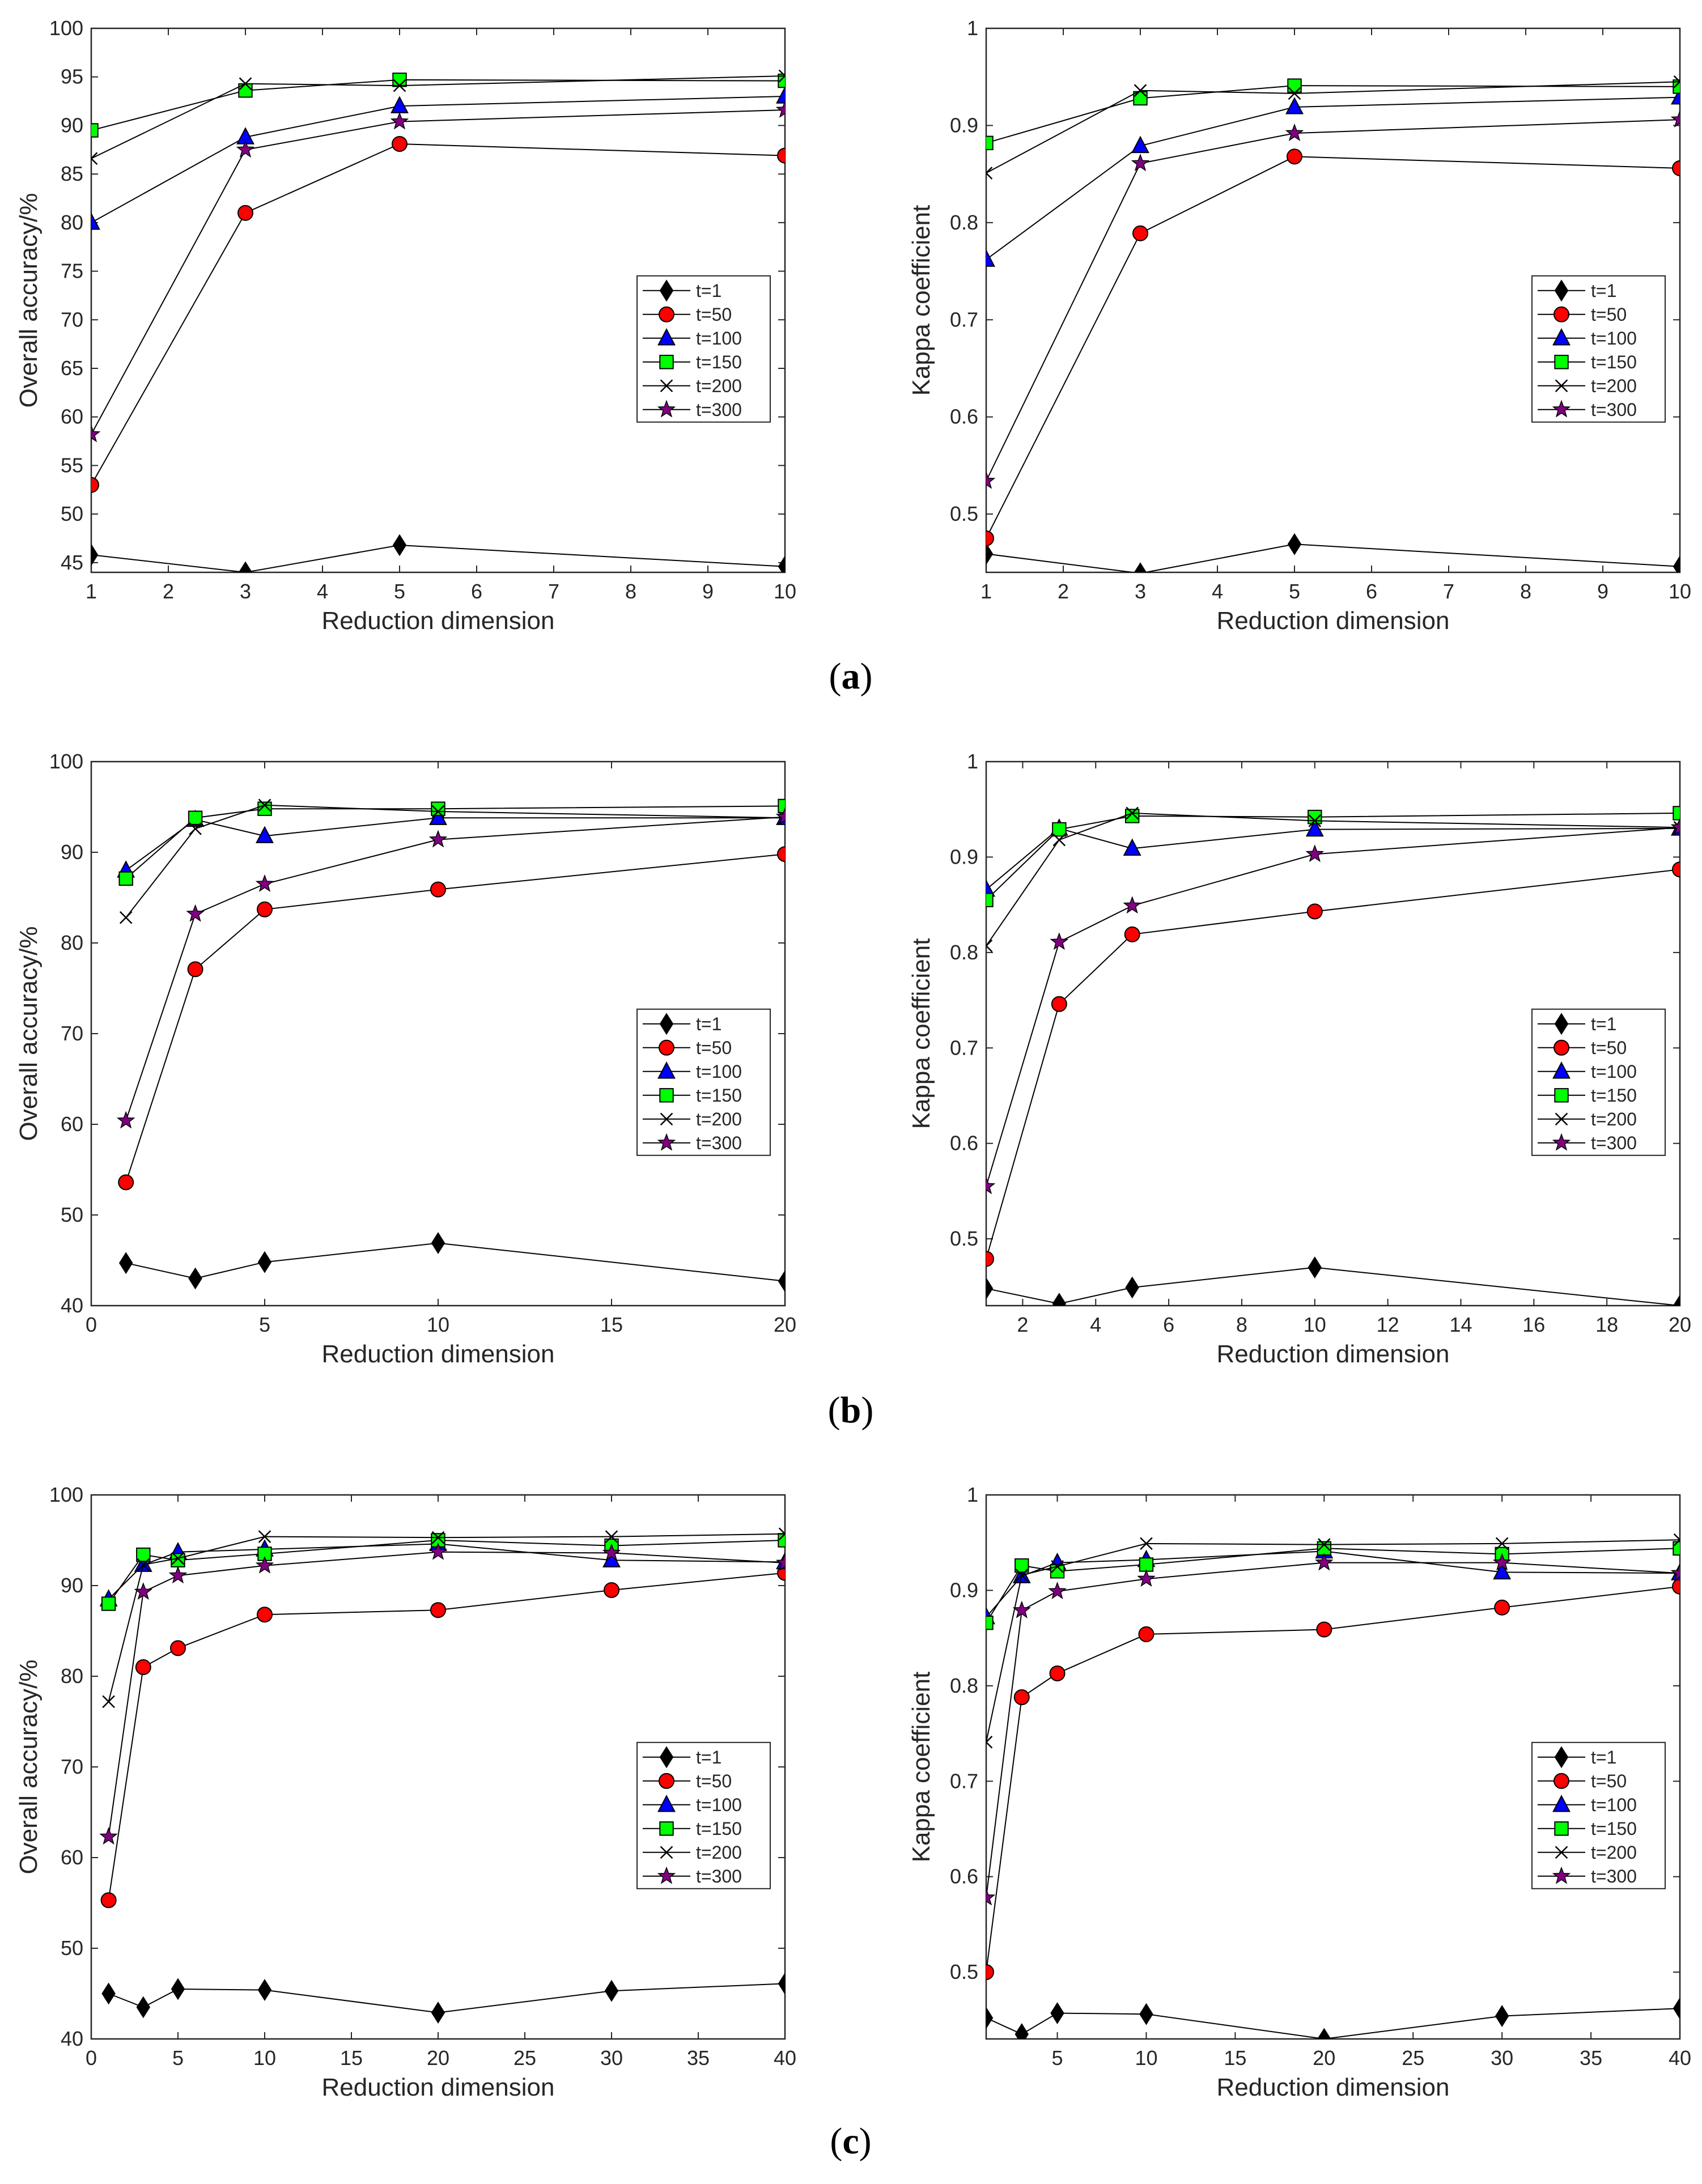 This screenshot has width=1702, height=2184. Describe the element at coordinates (442, 1775) in the screenshot. I see `series-layer` at that location.